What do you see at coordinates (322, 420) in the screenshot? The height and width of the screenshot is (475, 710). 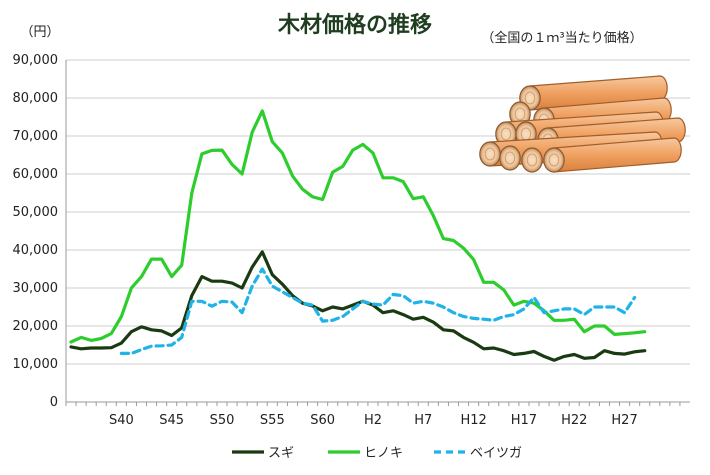 I see `x-tick-label: S60` at bounding box center [322, 420].